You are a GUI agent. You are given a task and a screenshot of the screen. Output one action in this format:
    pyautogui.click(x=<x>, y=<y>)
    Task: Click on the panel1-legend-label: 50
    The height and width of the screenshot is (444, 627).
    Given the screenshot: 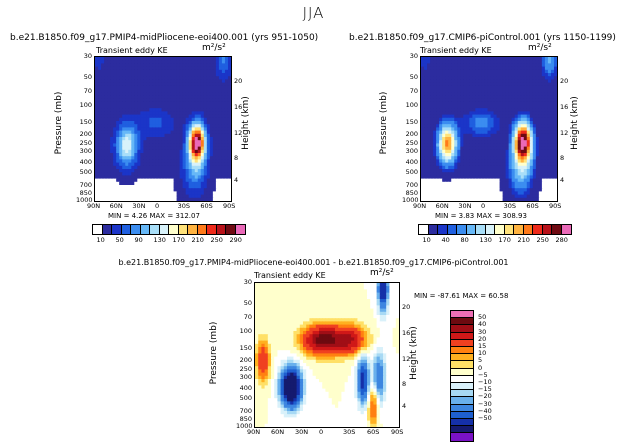 What is the action you would take?
    pyautogui.click(x=119, y=240)
    